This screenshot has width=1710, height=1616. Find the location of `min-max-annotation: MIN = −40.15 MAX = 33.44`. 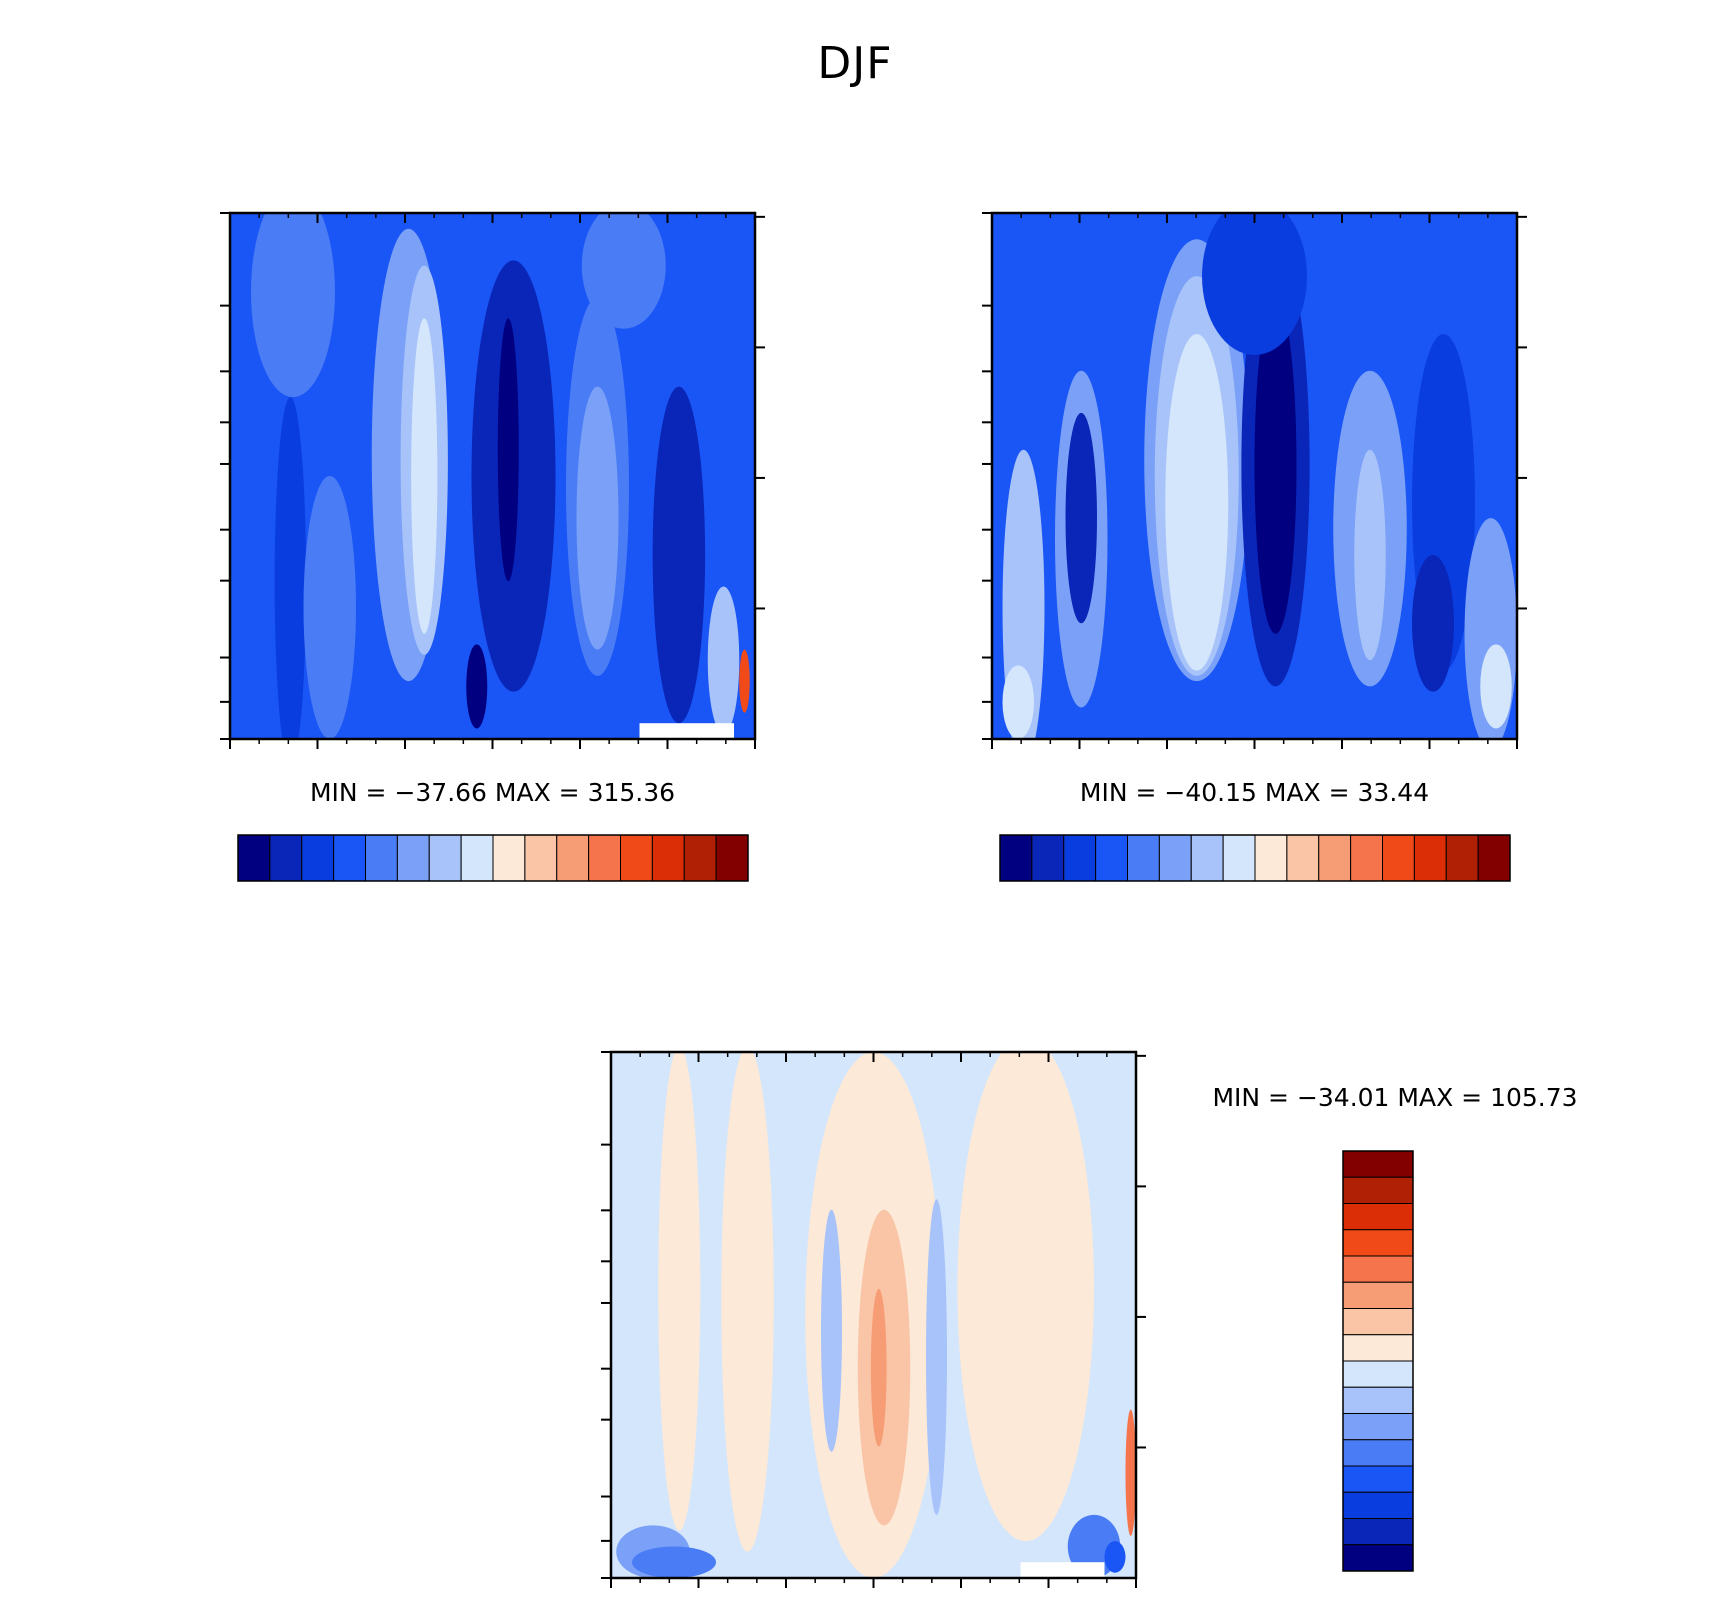

min-max-annotation: MIN = −40.15 MAX = 33.44 is located at coordinates (1254, 792).